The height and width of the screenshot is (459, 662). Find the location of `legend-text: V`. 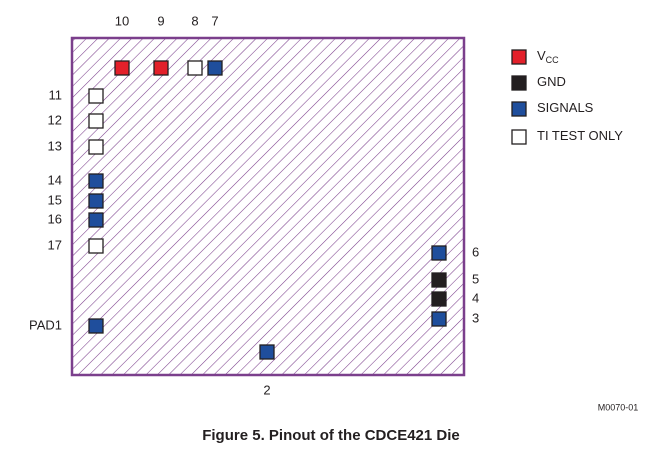

legend-text: V is located at coordinates (541, 55).